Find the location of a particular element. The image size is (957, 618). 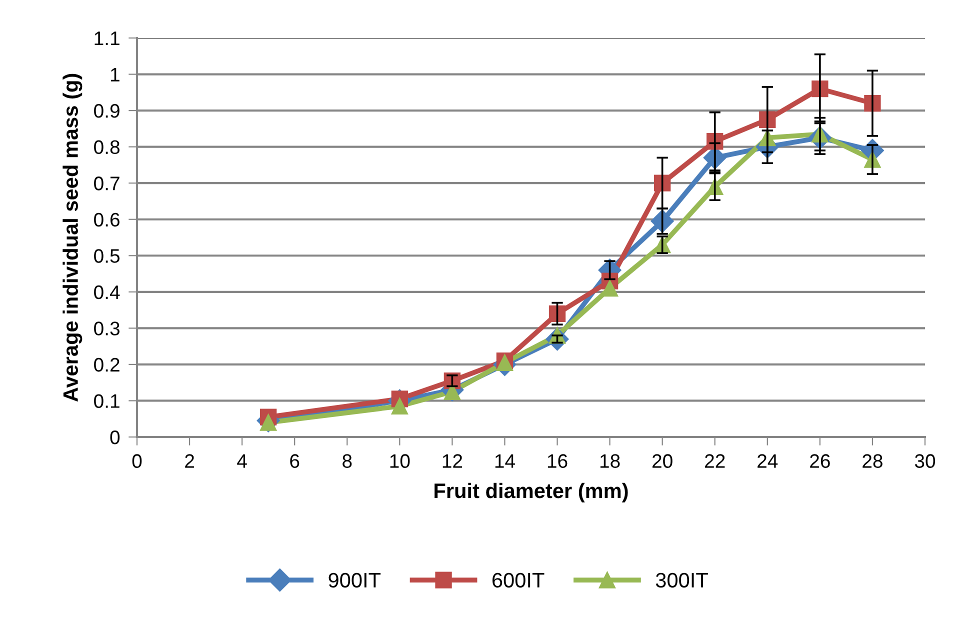

y-tick-label: 0.3 is located at coordinates (107, 329).